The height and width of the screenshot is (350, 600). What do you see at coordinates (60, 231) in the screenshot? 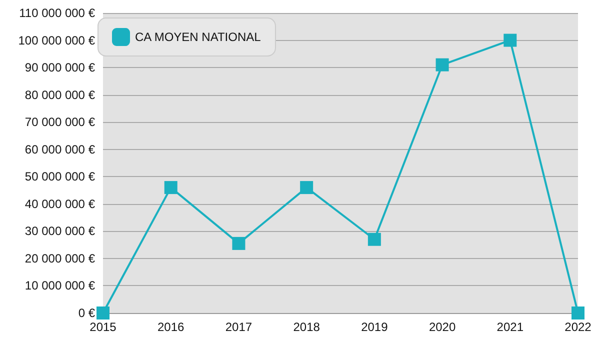
I see `y-tick-label: 30 000 000 €` at bounding box center [60, 231].